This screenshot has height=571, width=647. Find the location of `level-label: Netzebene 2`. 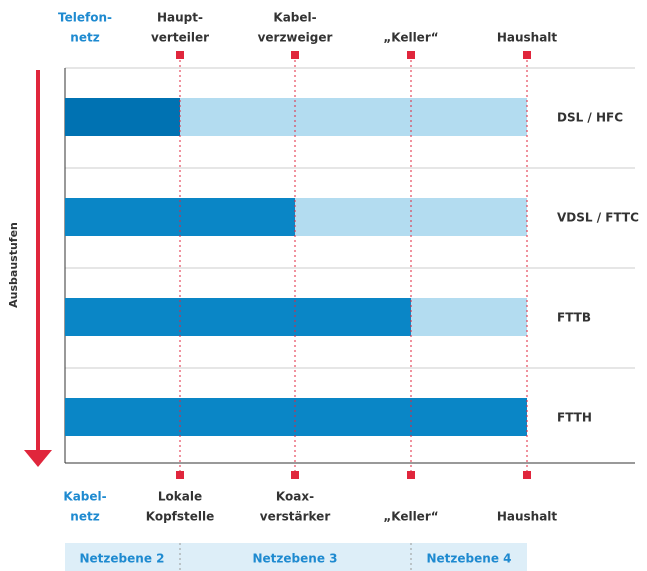

level-label: Netzebene 2 is located at coordinates (122, 559).